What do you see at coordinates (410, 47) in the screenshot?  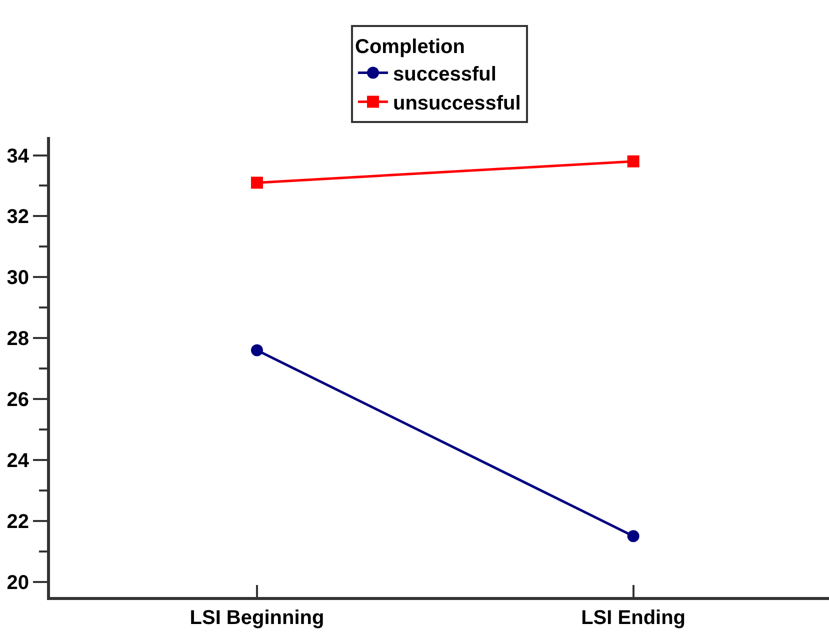 I see `legend-title: Completion` at bounding box center [410, 47].